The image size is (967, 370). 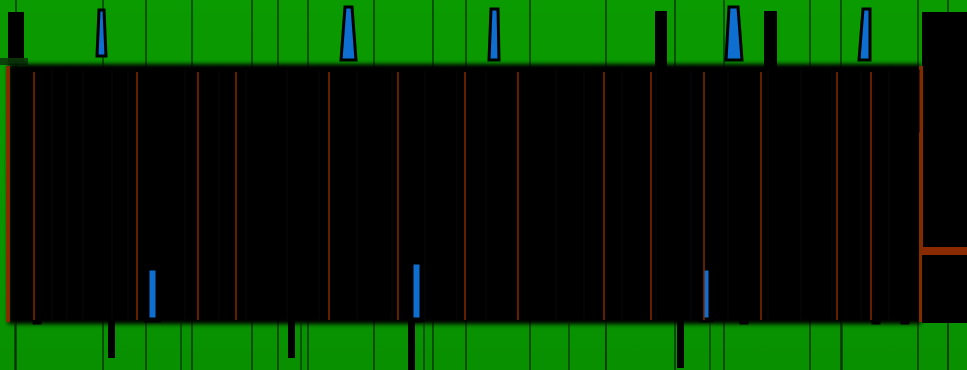 I want to click on right-red-strip, so click(x=944, y=251).